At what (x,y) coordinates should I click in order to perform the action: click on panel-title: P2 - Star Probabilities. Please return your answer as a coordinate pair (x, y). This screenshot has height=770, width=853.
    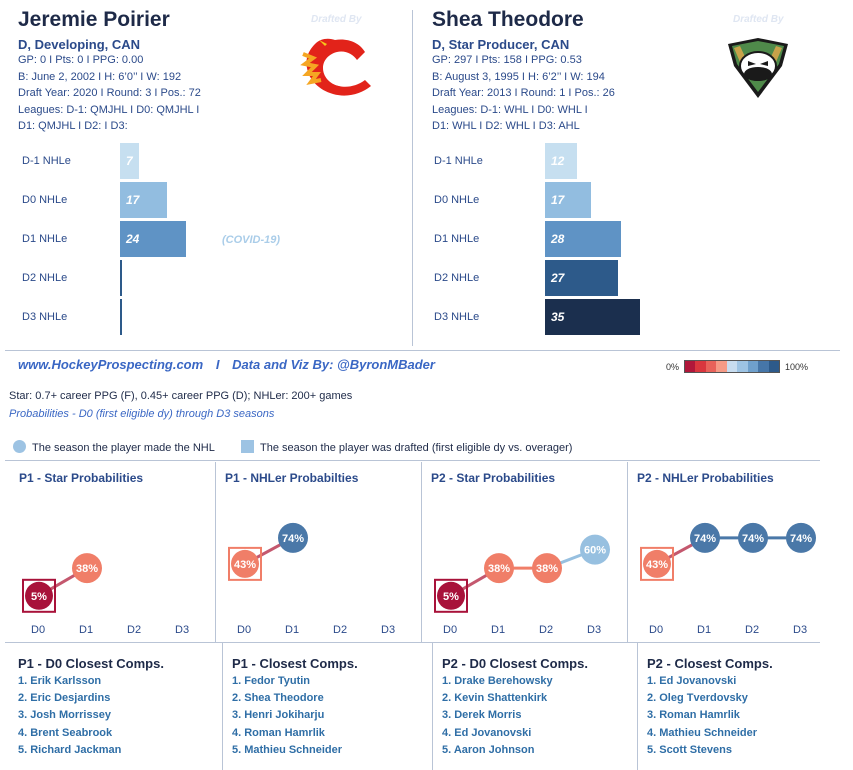
    Looking at the image, I should click on (493, 478).